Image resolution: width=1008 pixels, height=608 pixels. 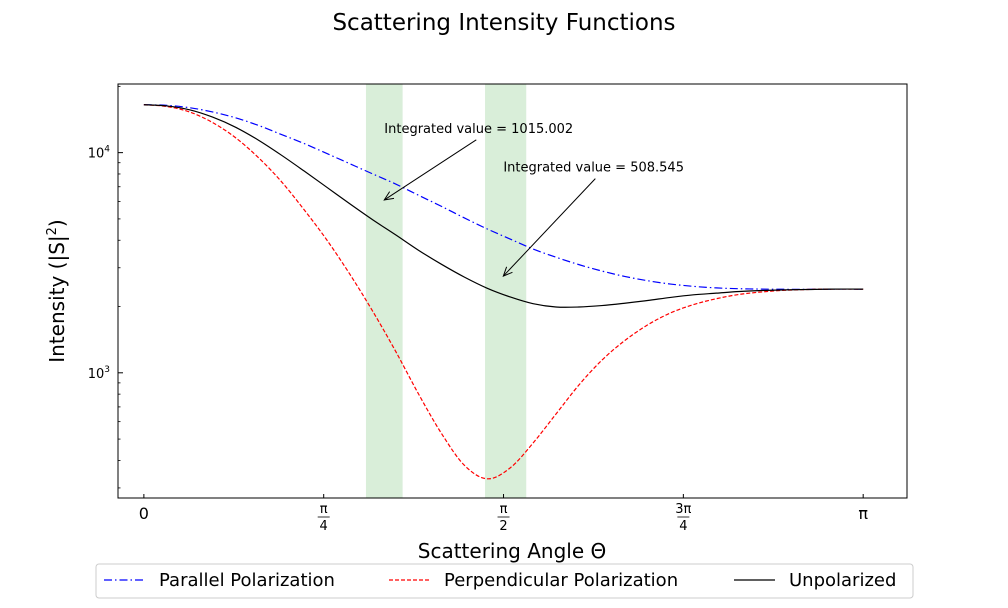 What do you see at coordinates (57, 290) in the screenshot?
I see `y-axis-label: Intensity (|S|2)` at bounding box center [57, 290].